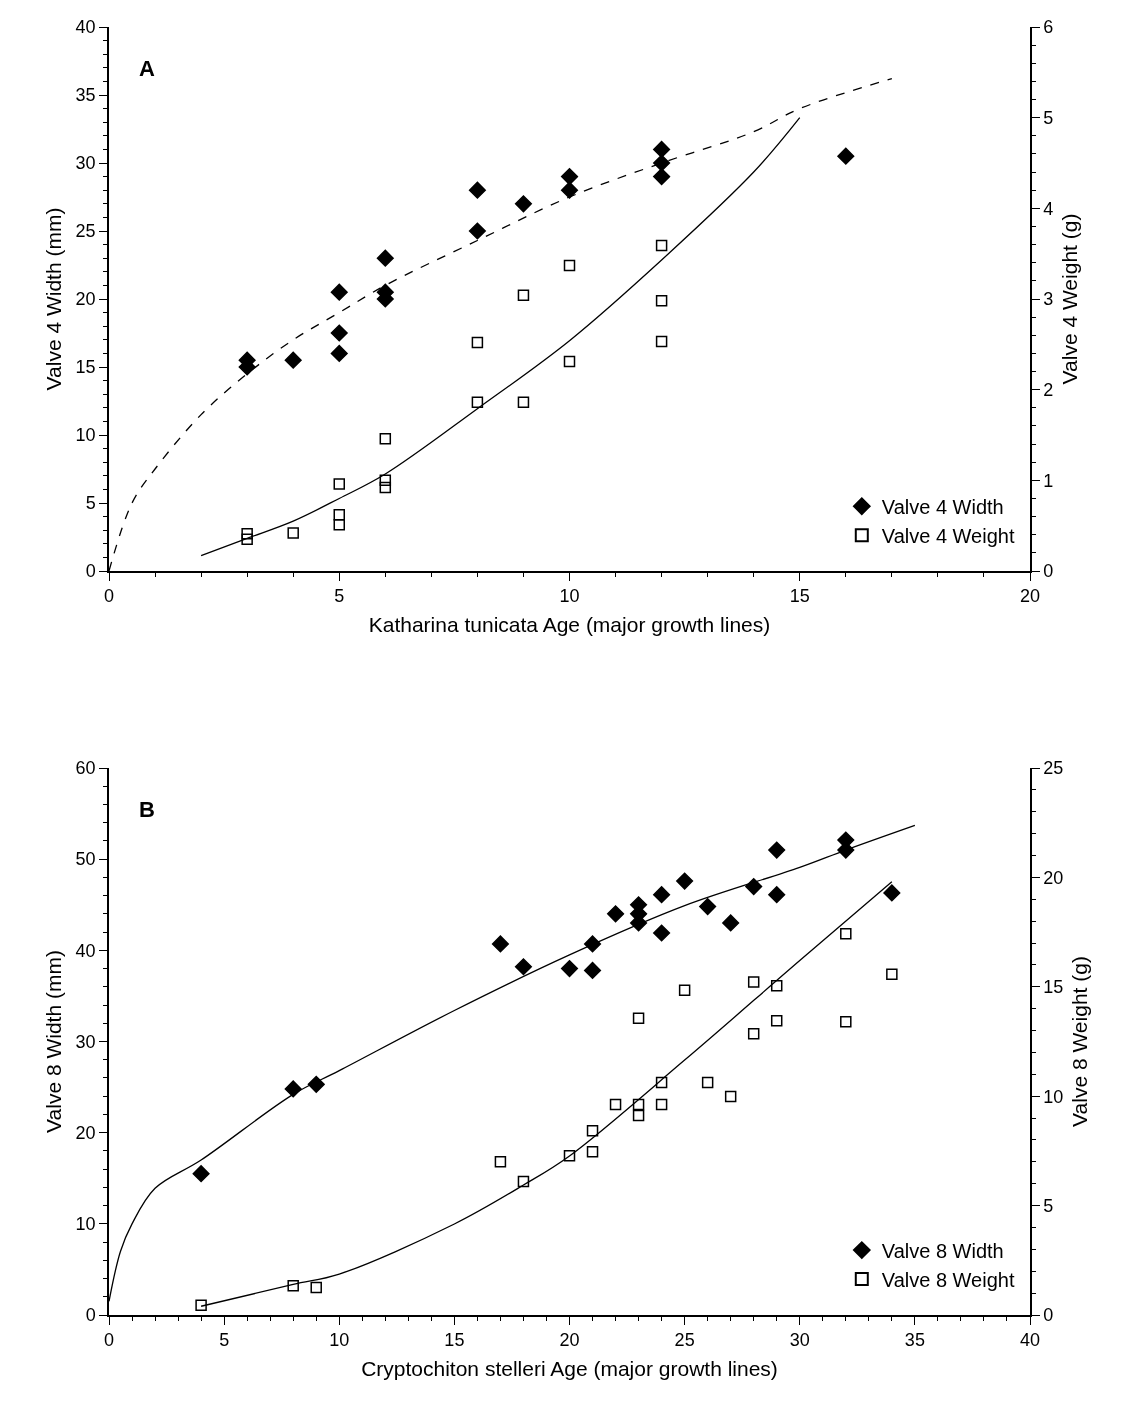 Image resolution: width=1137 pixels, height=1413 pixels. What do you see at coordinates (1030, 596) in the screenshot?
I see `x-tick-label: 20` at bounding box center [1030, 596].